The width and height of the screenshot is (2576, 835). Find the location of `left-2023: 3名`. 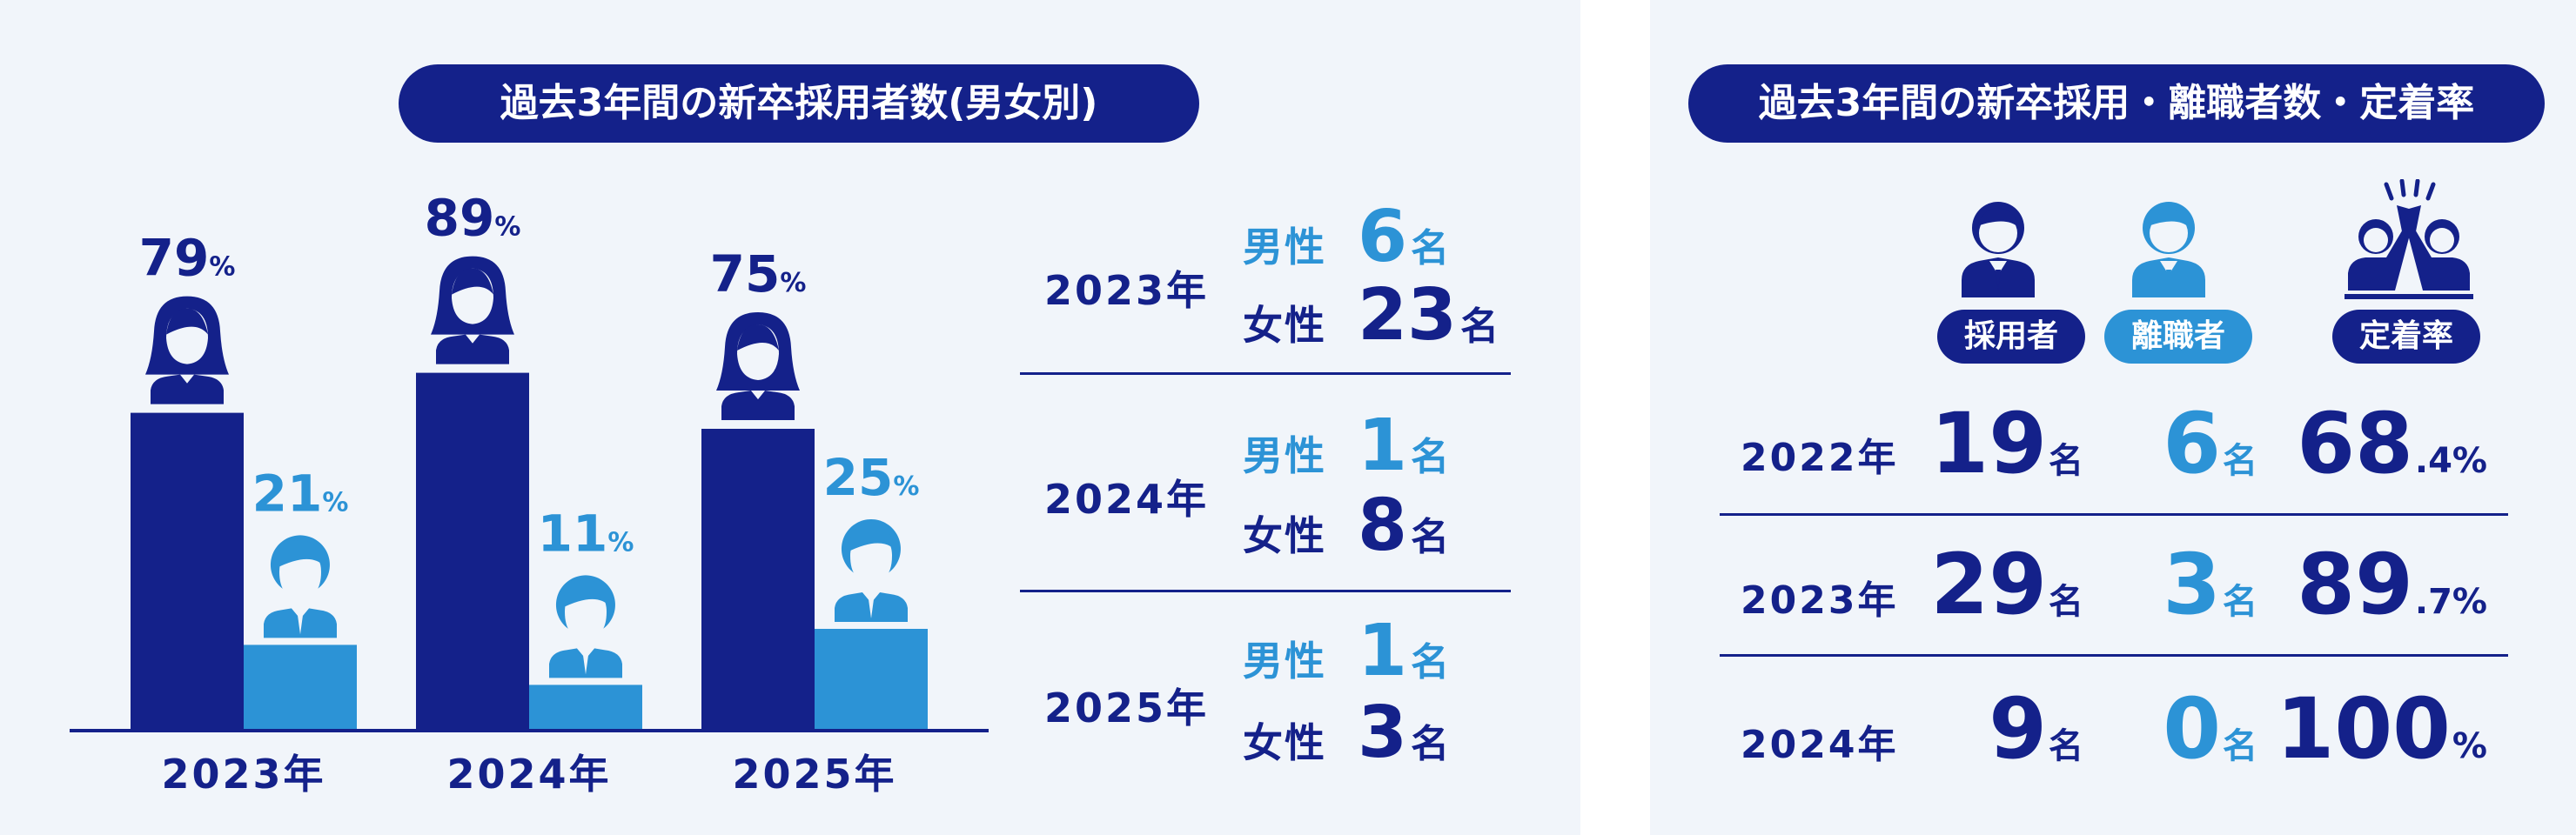

left-2023: 3名 is located at coordinates (2210, 584).